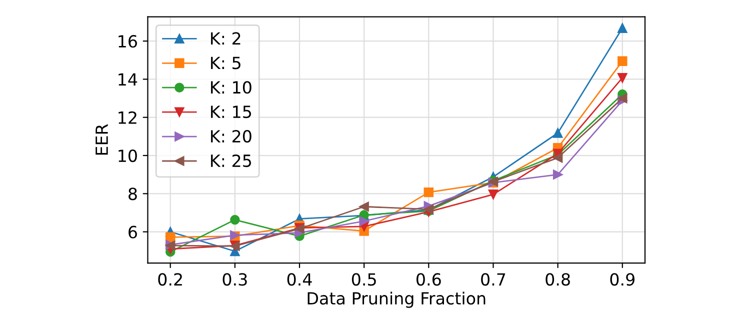 This screenshot has width=750, height=324. What do you see at coordinates (493, 279) in the screenshot?
I see `x-tick-label: 0.7` at bounding box center [493, 279].